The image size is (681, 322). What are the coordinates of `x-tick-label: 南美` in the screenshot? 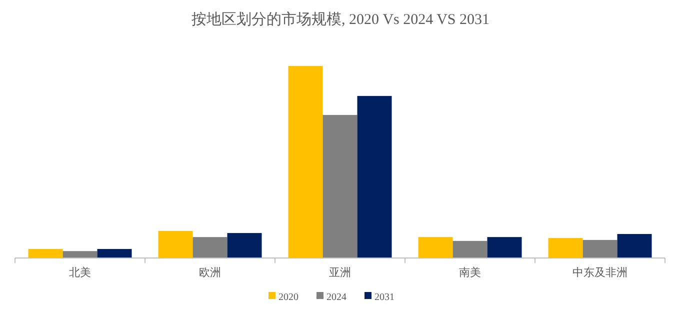 It's located at (470, 272).